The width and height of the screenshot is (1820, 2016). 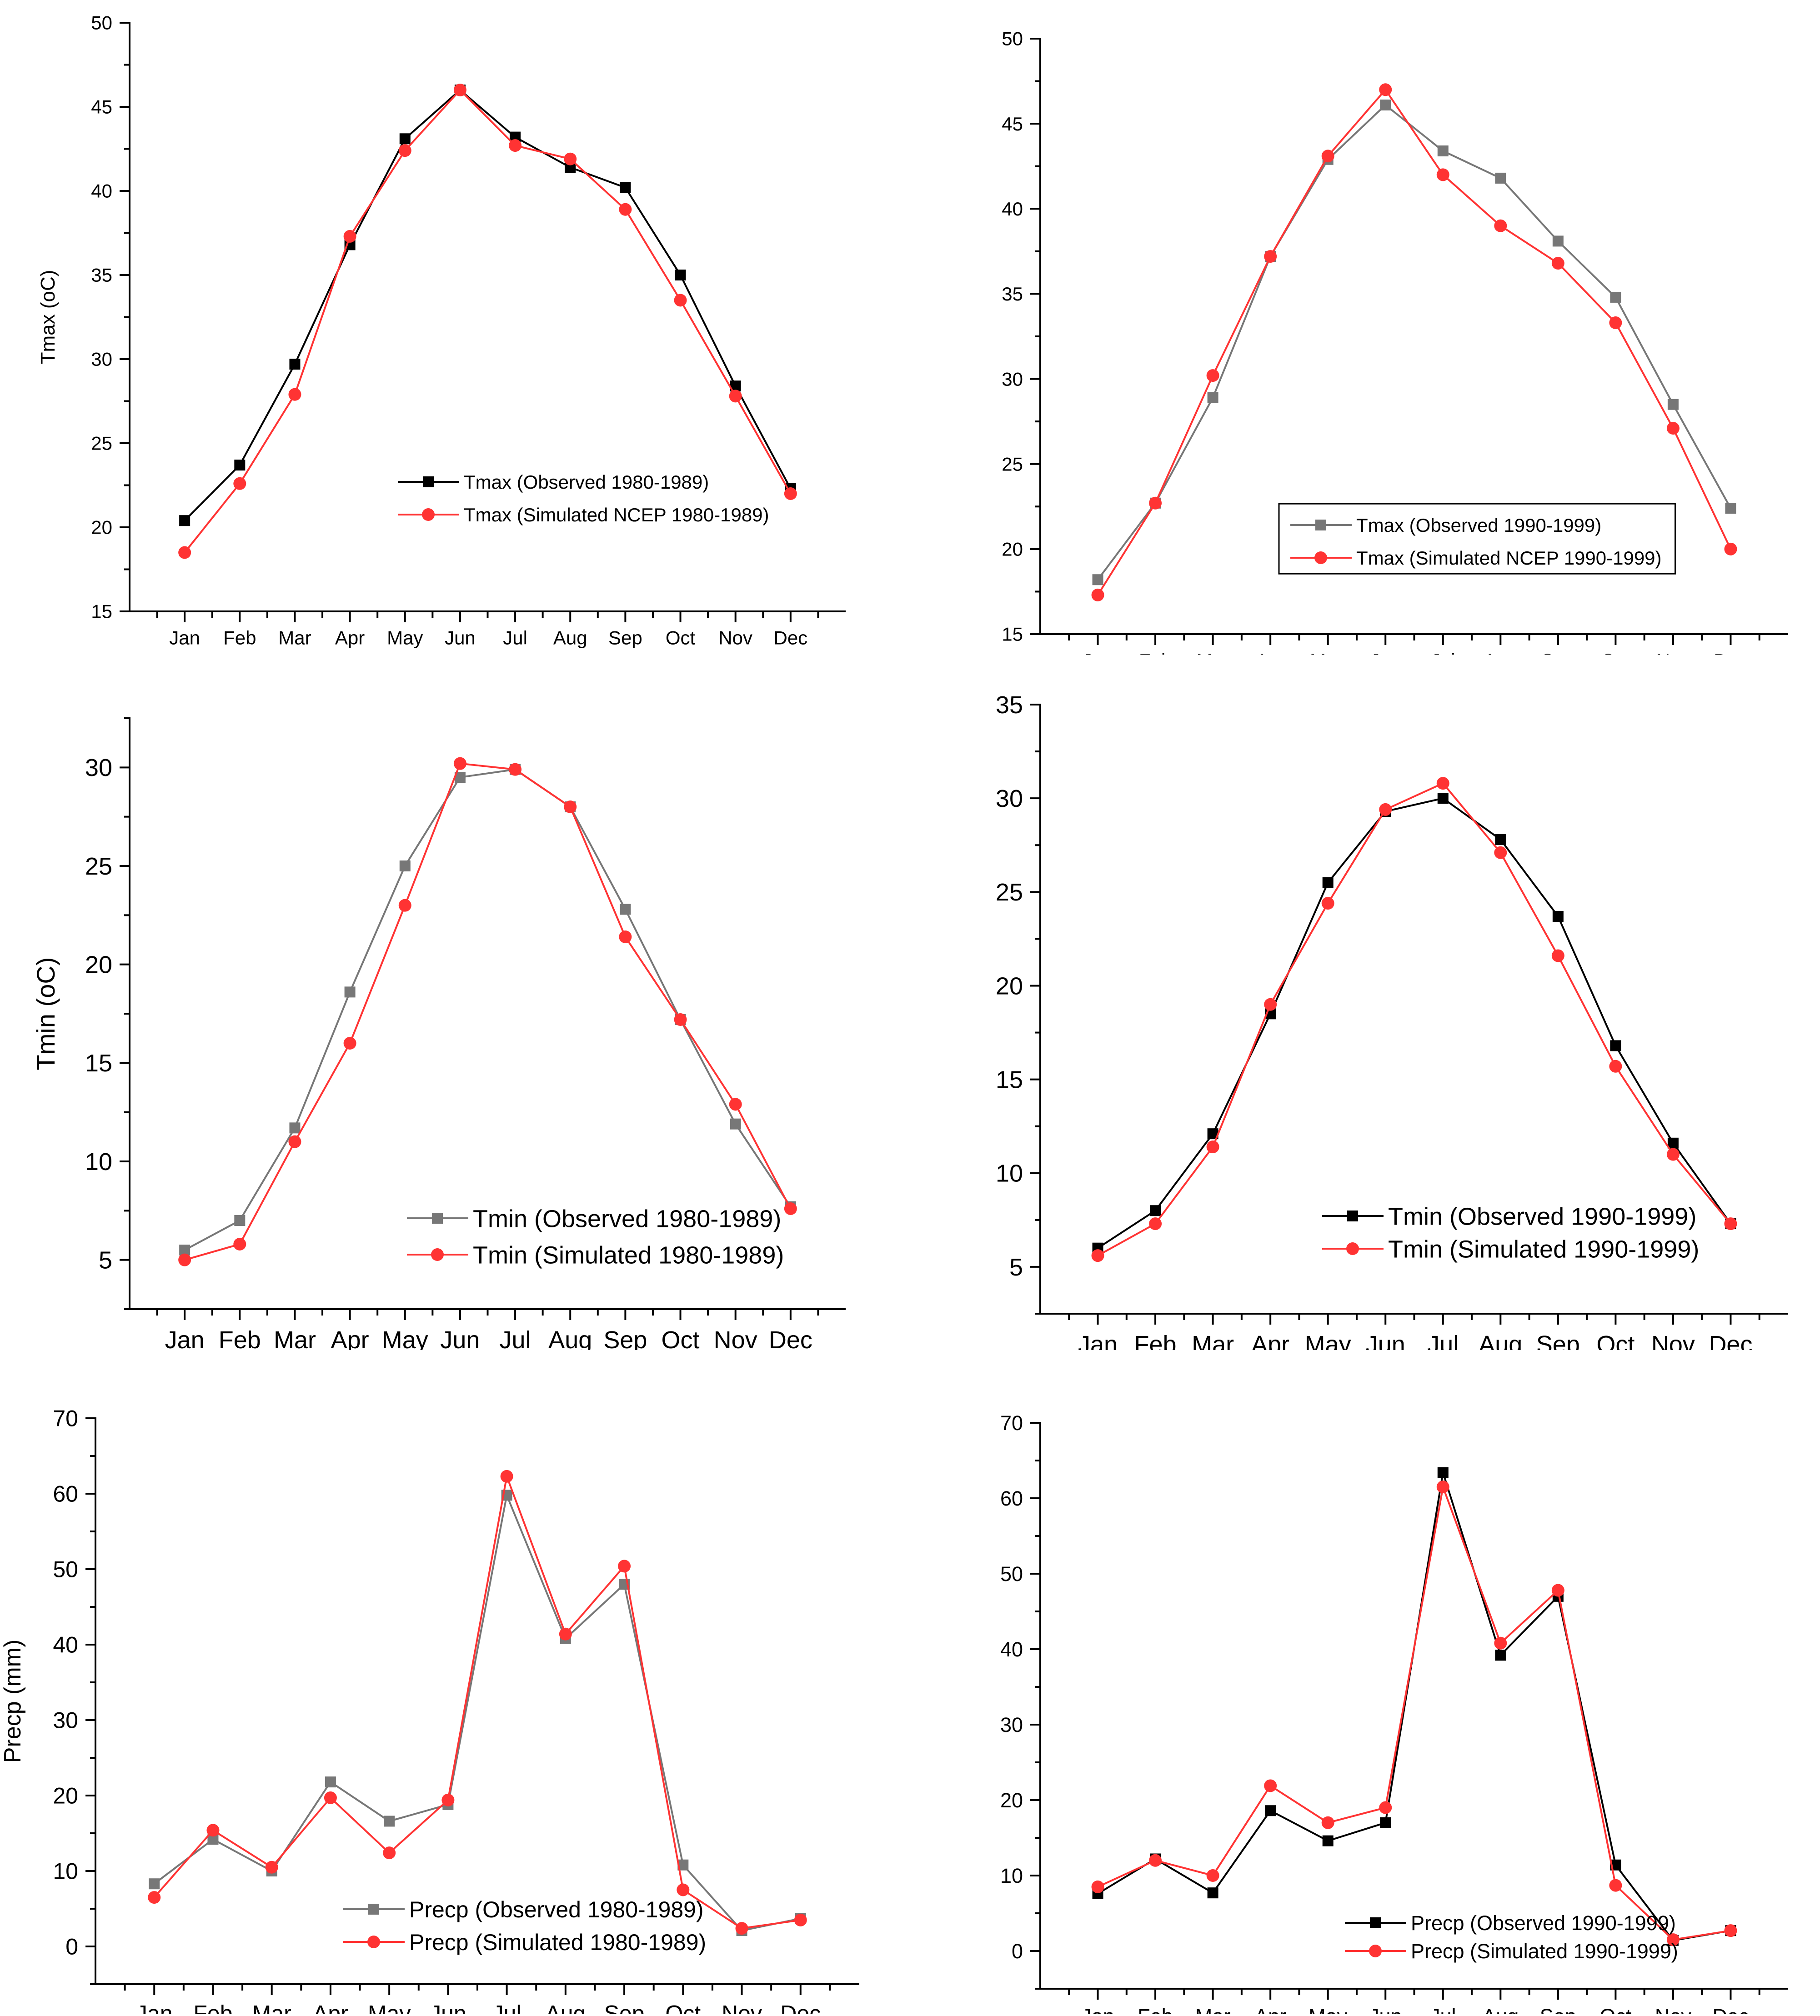 I want to click on tmax-1990-series-0-line, so click(x=1414, y=342).